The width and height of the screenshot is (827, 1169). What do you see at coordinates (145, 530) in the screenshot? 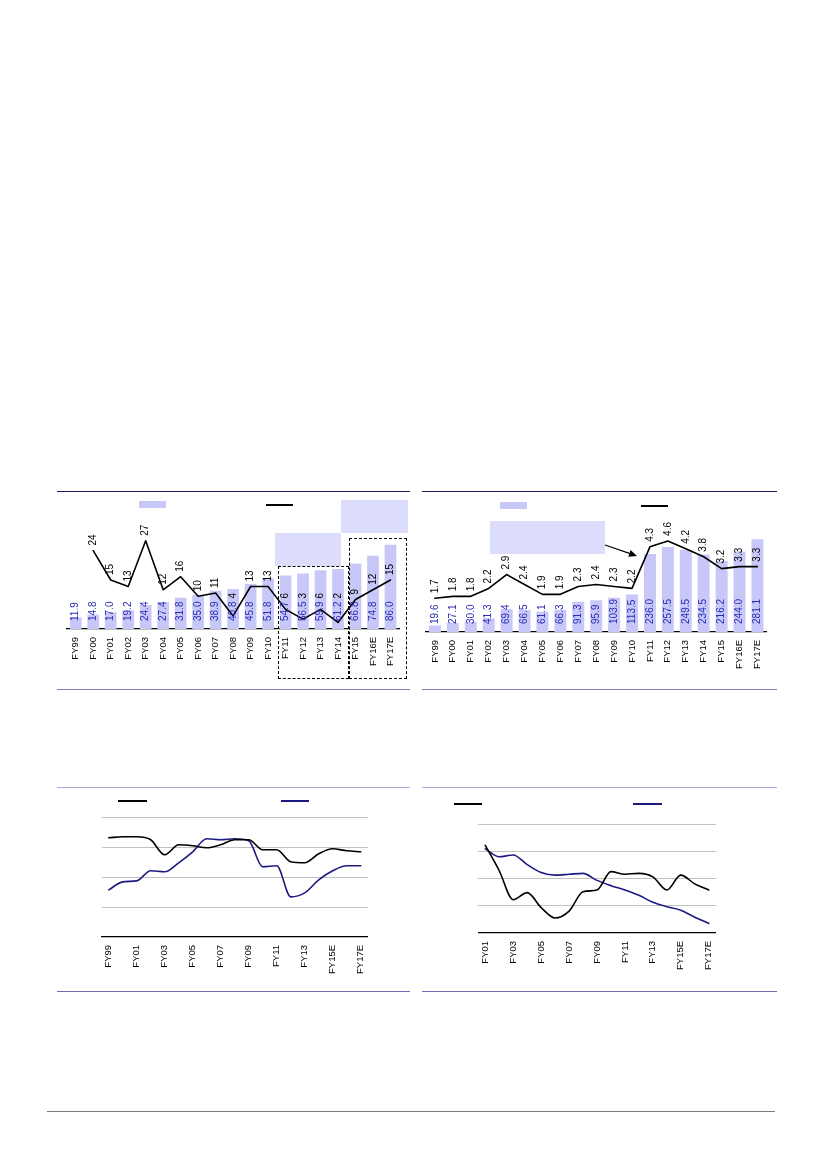
I see `data-label: 27` at bounding box center [145, 530].